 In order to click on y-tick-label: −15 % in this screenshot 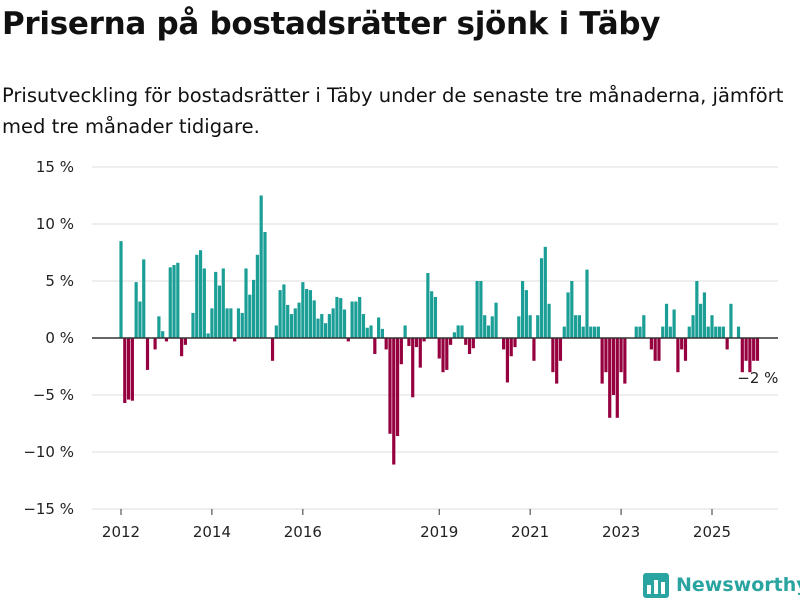, I will do `click(48, 509)`.